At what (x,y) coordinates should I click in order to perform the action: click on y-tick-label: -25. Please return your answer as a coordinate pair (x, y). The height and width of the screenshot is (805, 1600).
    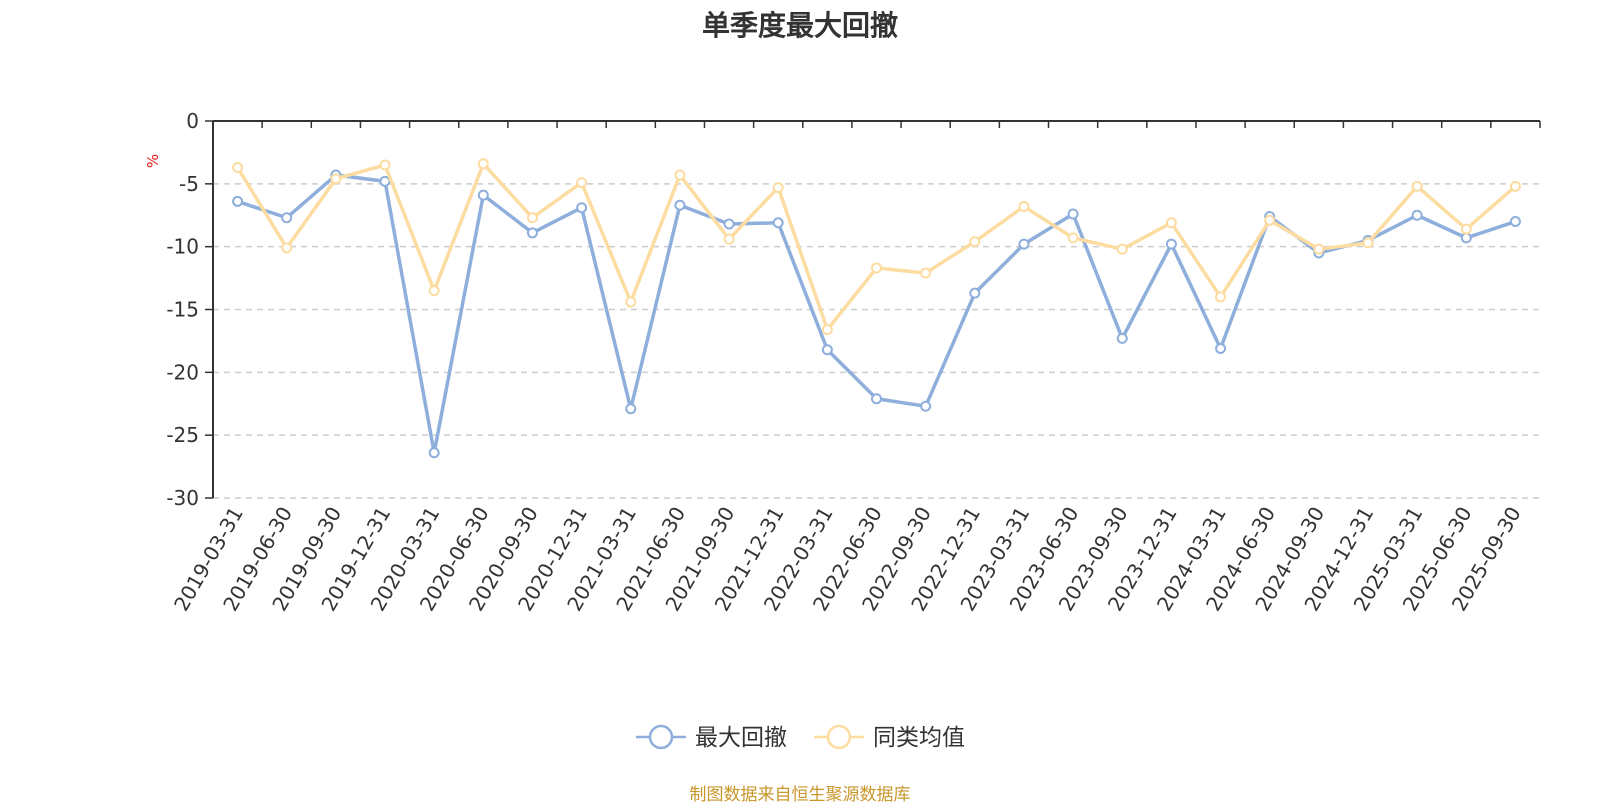
    Looking at the image, I should click on (182, 435).